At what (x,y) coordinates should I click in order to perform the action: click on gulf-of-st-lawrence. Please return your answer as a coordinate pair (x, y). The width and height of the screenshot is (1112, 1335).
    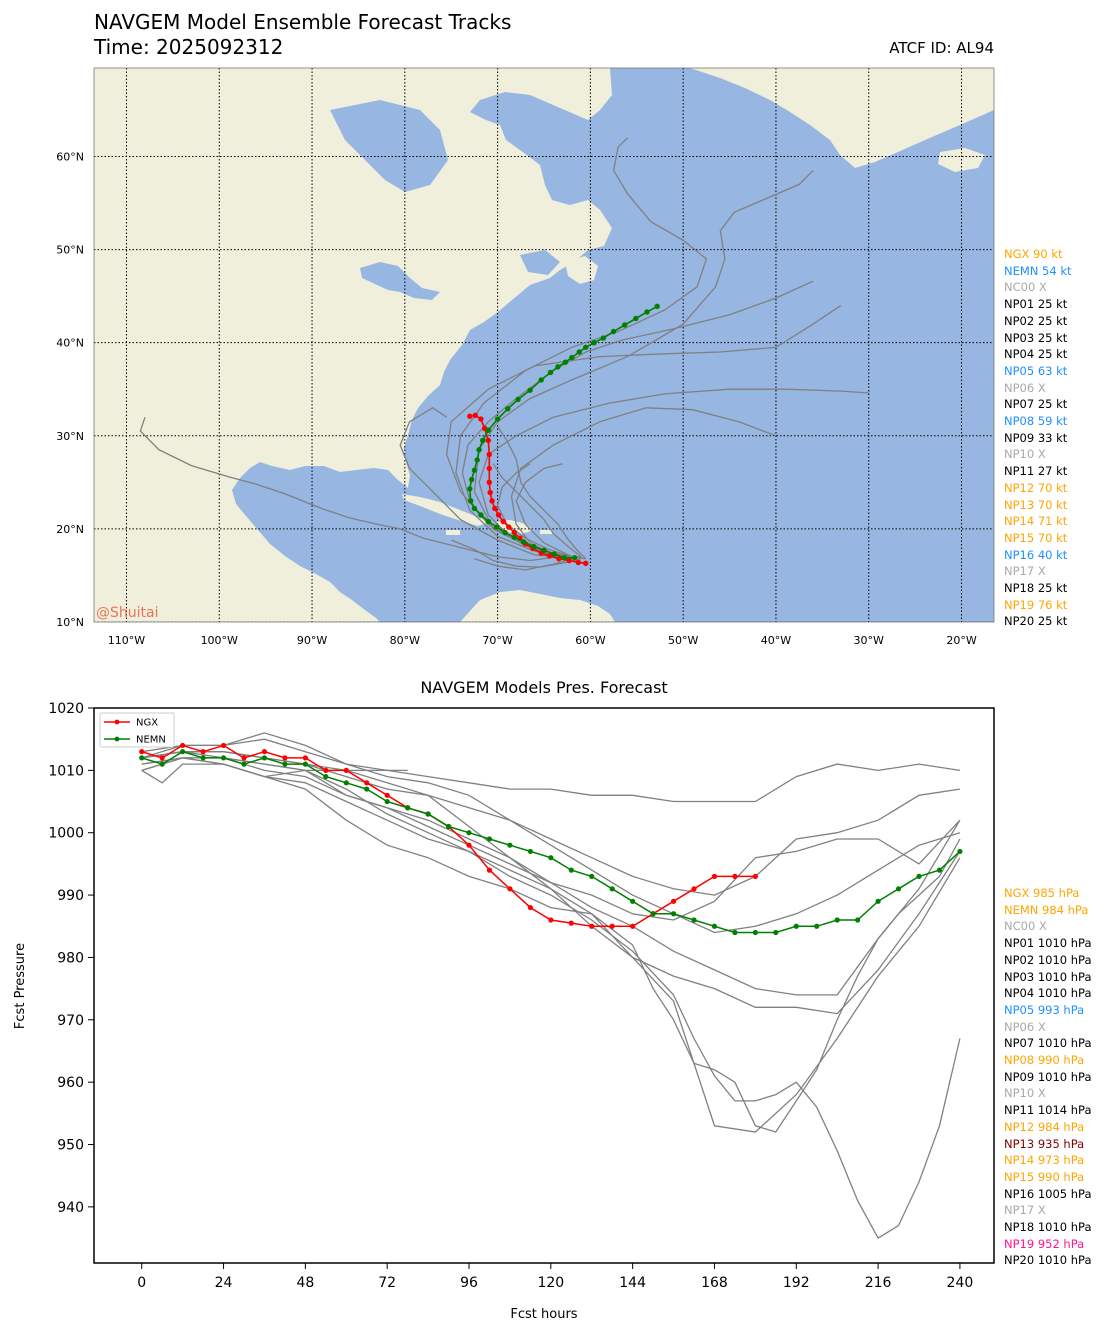
    Looking at the image, I should click on (540, 262).